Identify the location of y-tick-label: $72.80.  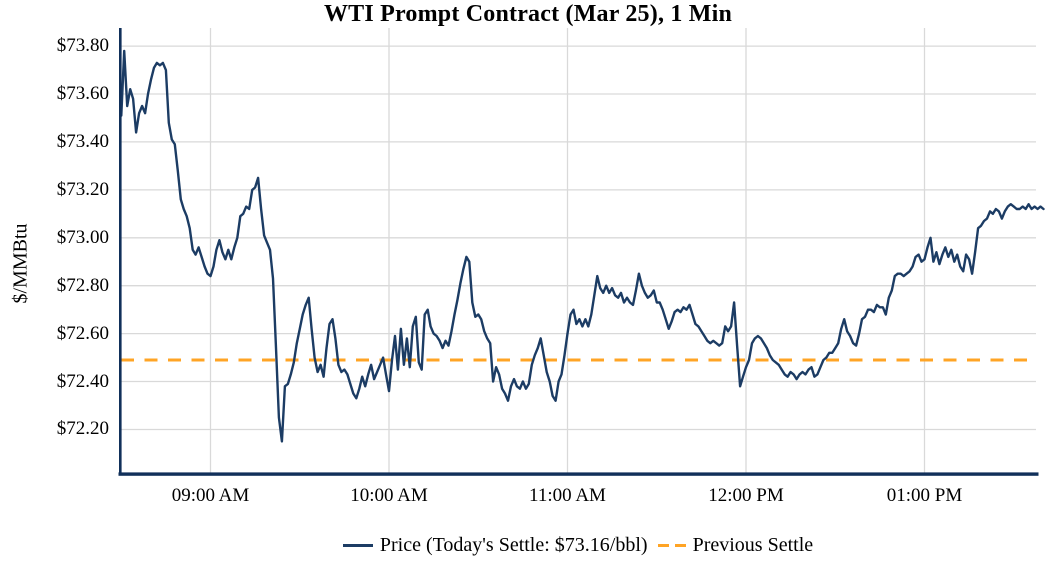
(82, 285).